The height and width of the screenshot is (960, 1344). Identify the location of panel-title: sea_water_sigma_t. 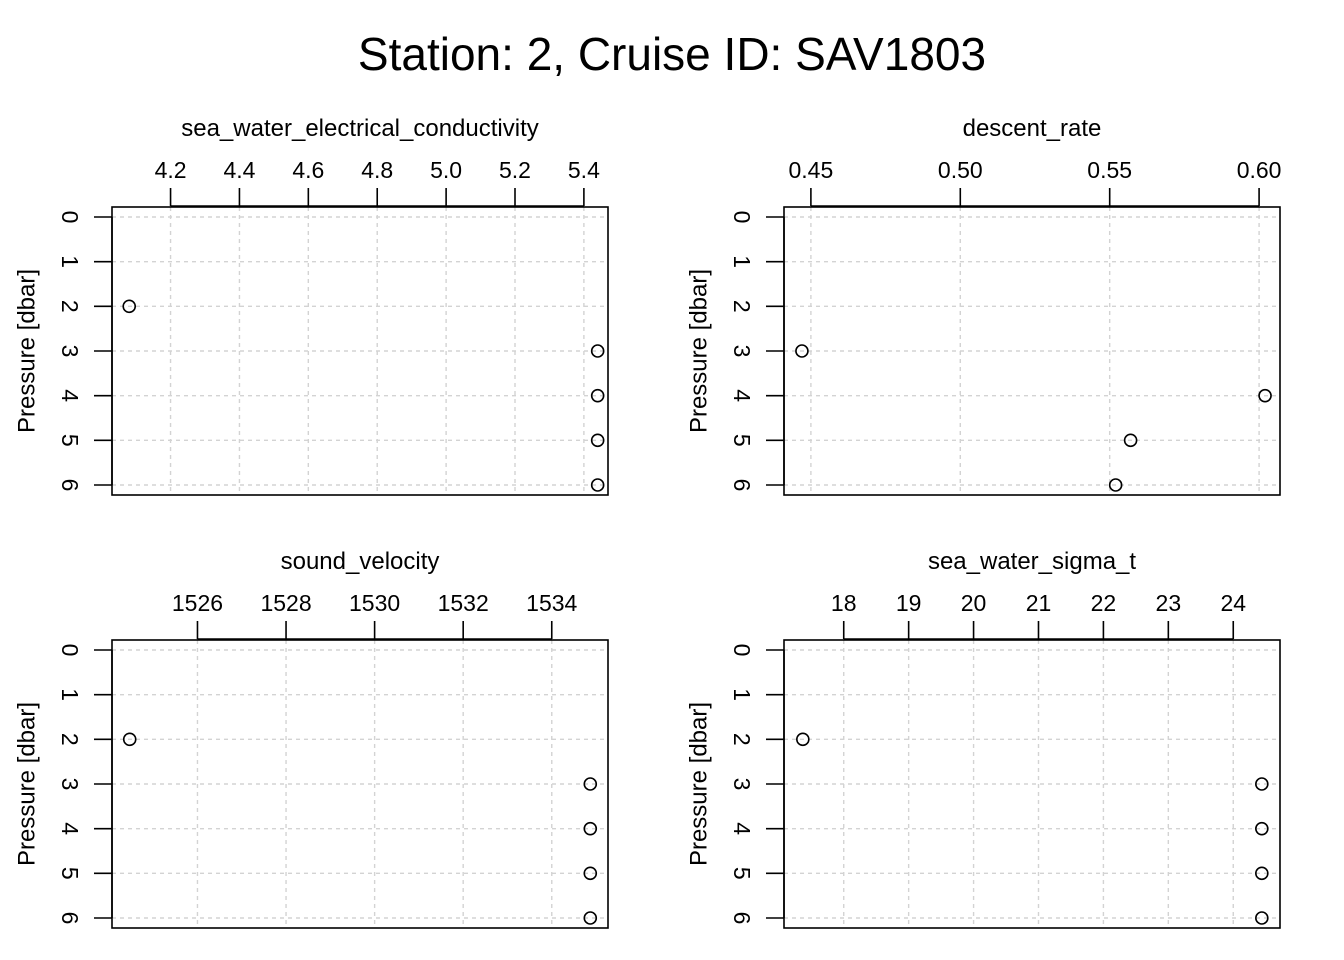
(1032, 561).